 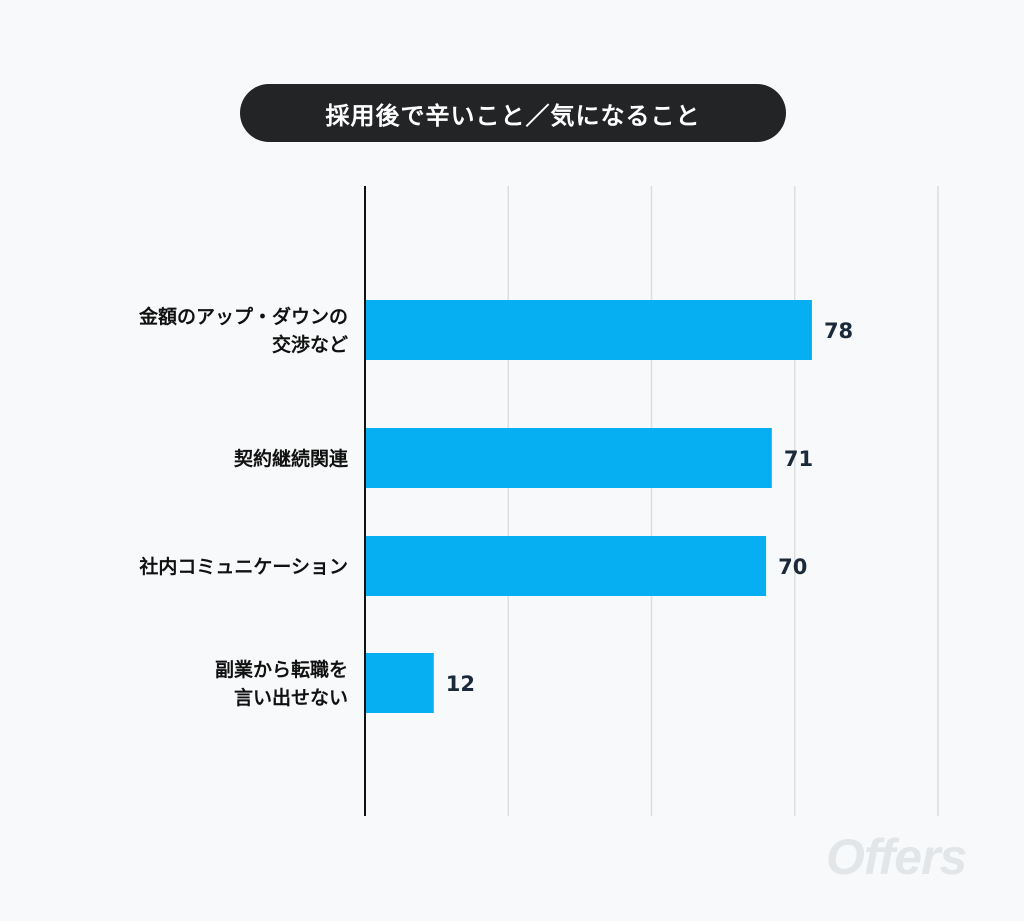 I want to click on value-label-1: 71, so click(x=798, y=459).